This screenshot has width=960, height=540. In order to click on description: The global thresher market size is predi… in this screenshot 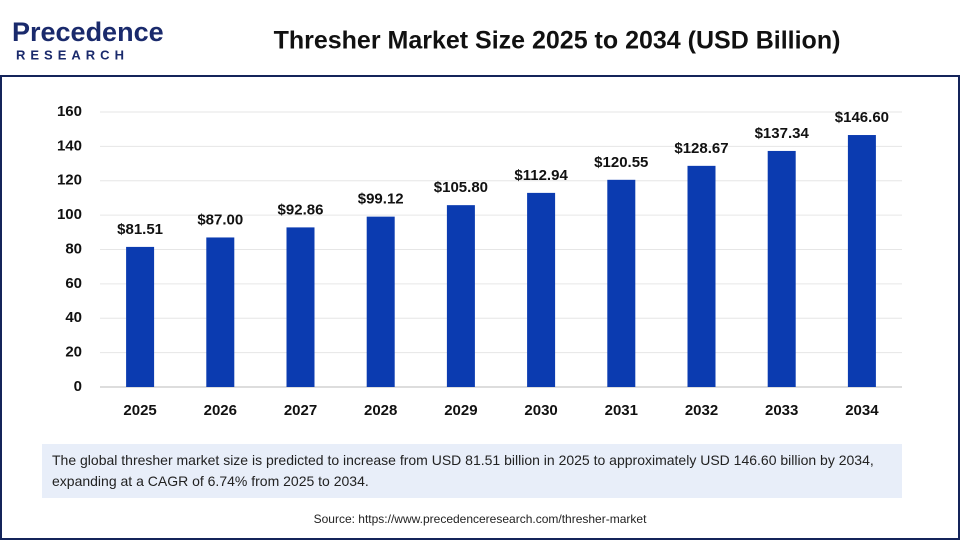, I will do `click(472, 471)`.